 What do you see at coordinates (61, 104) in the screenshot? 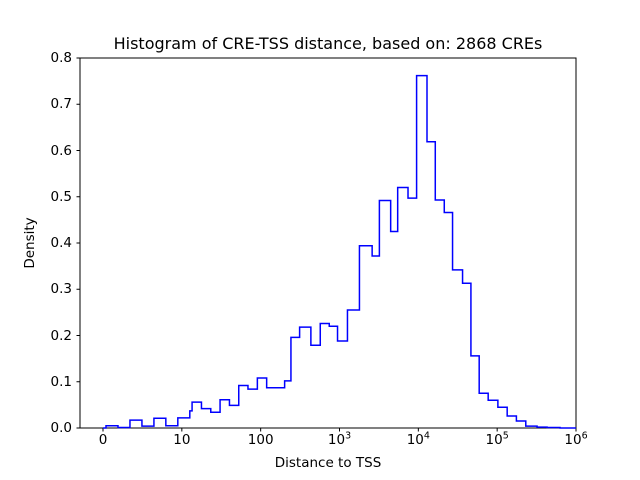
I see `y-tick-label: 0.7` at bounding box center [61, 104].